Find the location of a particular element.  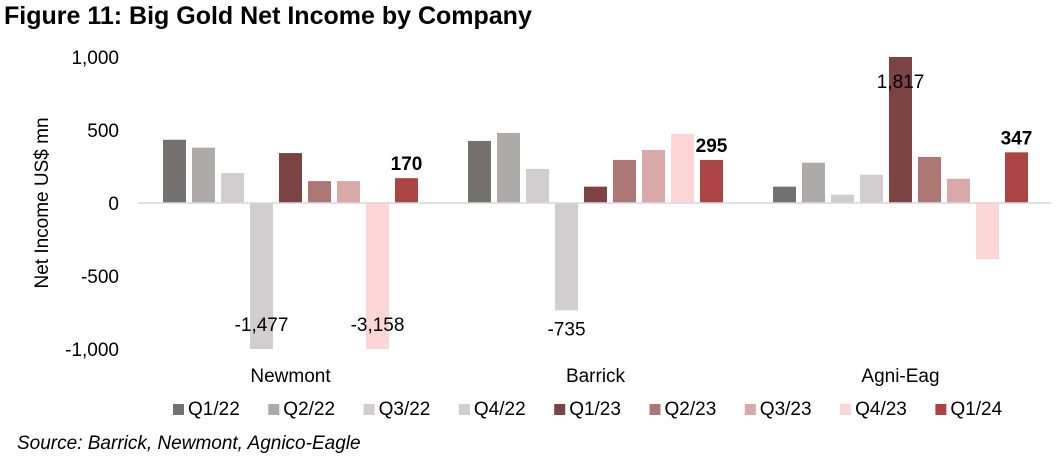

legend-item: Q4/22 is located at coordinates (492, 409).